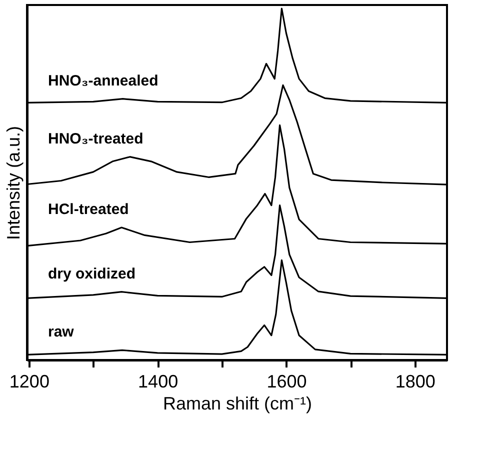 The height and width of the screenshot is (454, 491). Describe the element at coordinates (286, 382) in the screenshot. I see `x-tick-label: 1600` at that location.